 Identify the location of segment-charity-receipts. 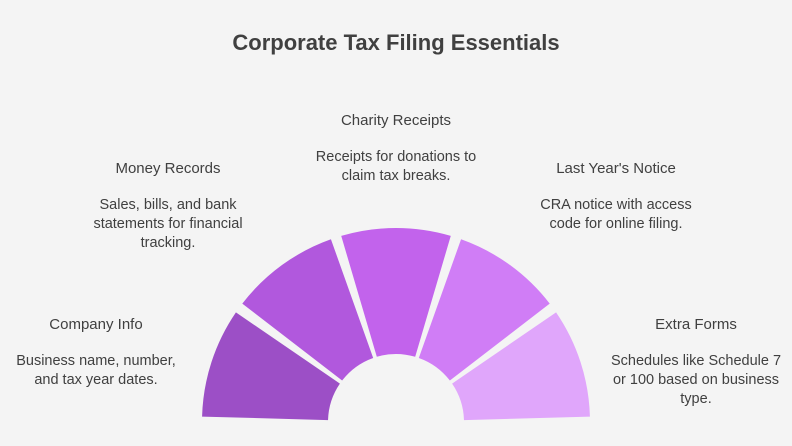
(396, 292).